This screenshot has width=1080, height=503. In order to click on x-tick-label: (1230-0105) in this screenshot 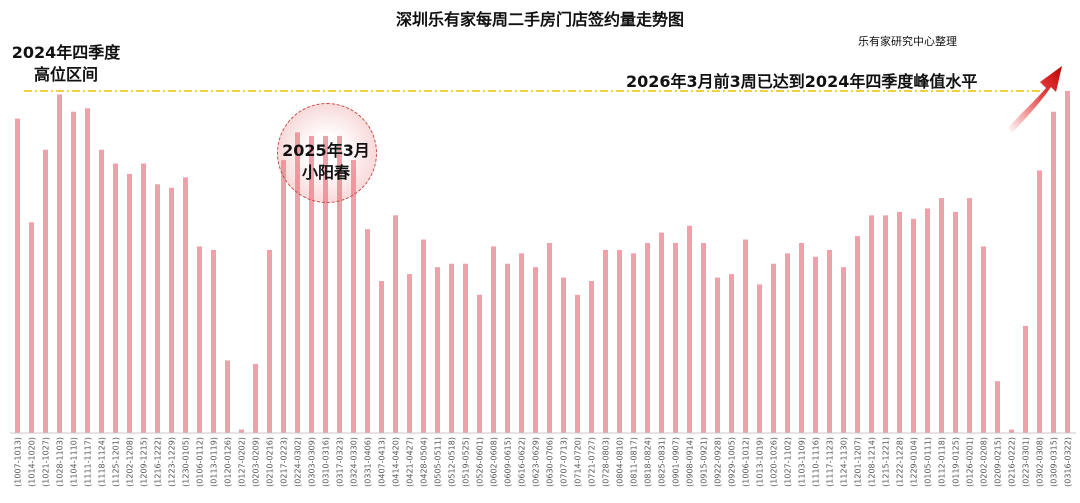, I will do `click(186, 462)`.